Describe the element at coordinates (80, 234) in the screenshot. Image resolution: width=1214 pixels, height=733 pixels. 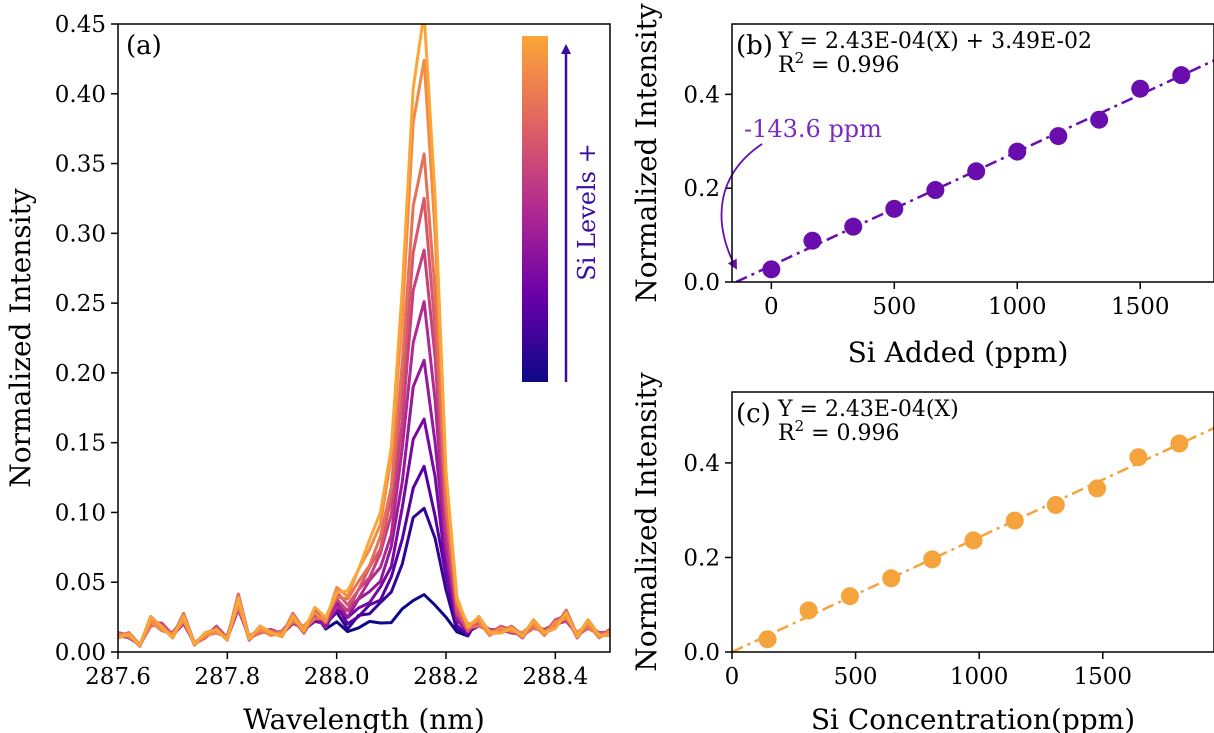
I see `y-tick-label: 0.30` at that location.